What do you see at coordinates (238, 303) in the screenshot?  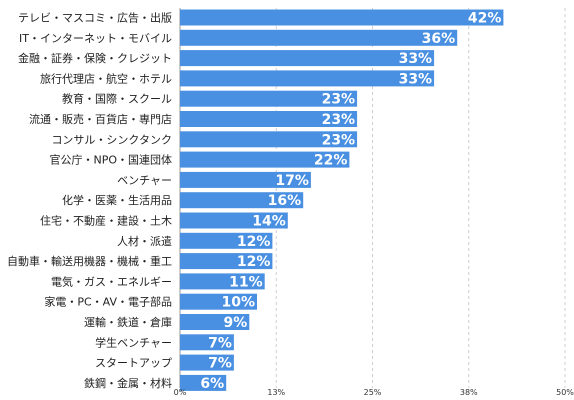 I see `value-label: 10%` at bounding box center [238, 303].